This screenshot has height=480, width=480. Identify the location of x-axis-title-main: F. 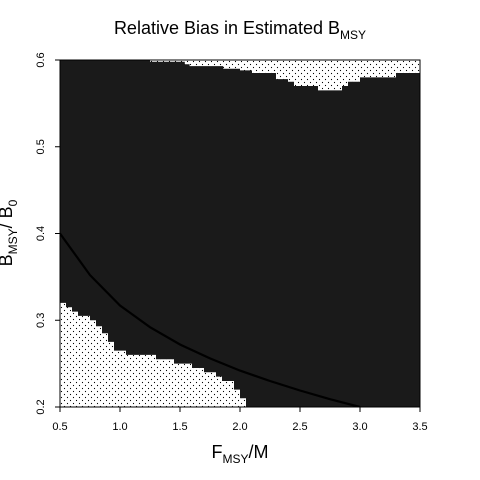
(216, 452).